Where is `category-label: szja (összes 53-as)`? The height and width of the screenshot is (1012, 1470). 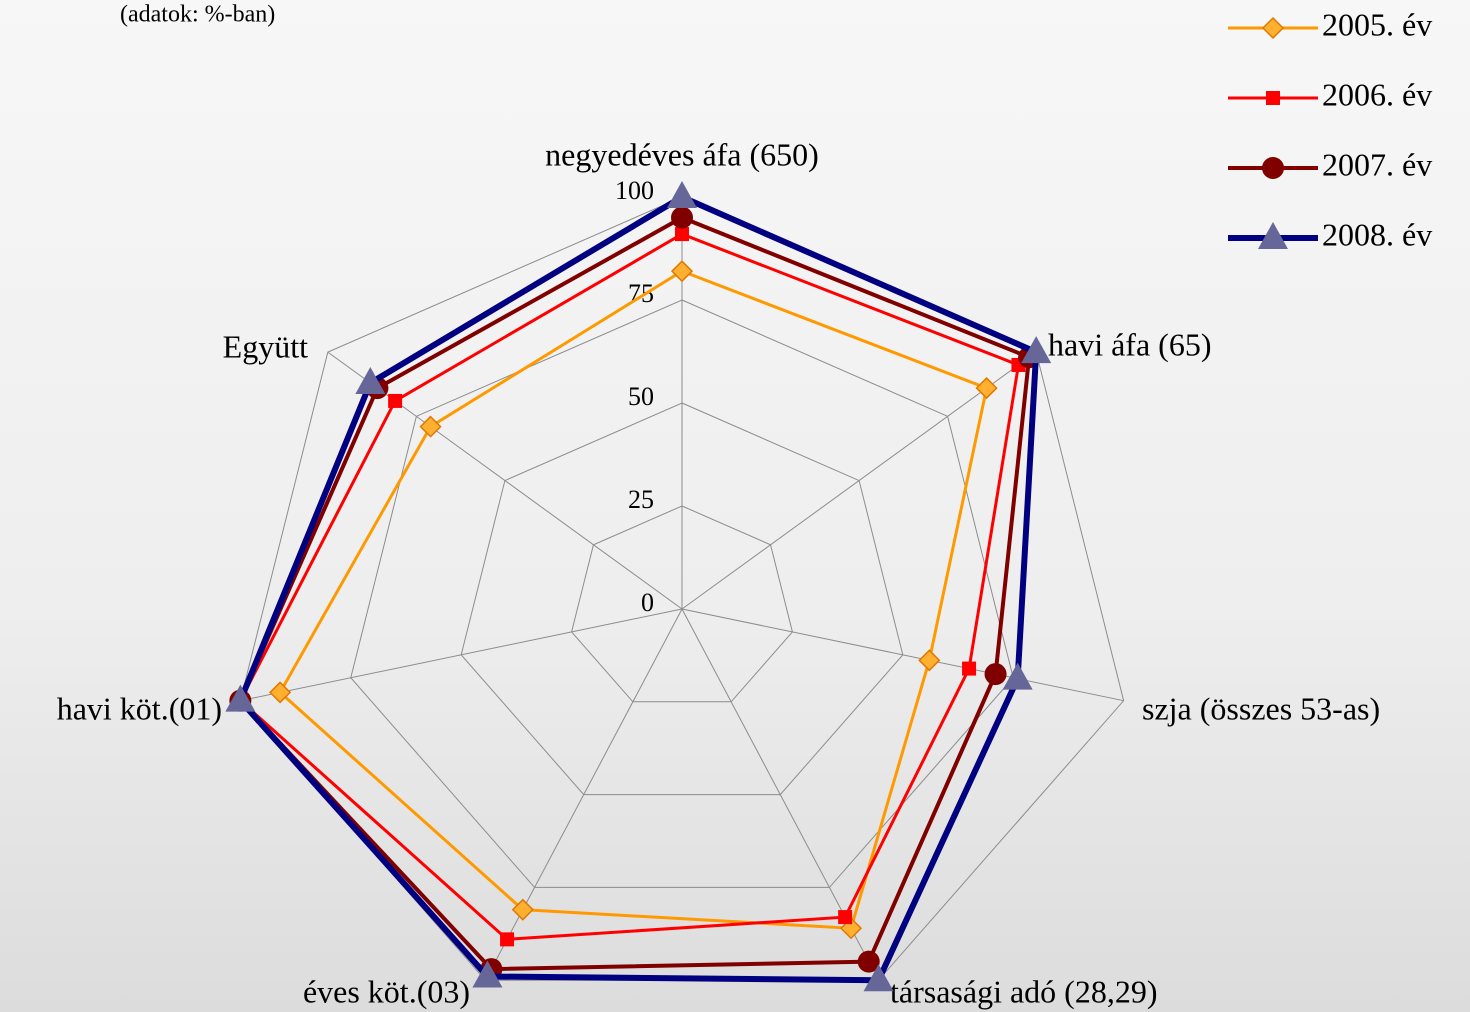
category-label: szja (összes 53-as) is located at coordinates (1261, 708).